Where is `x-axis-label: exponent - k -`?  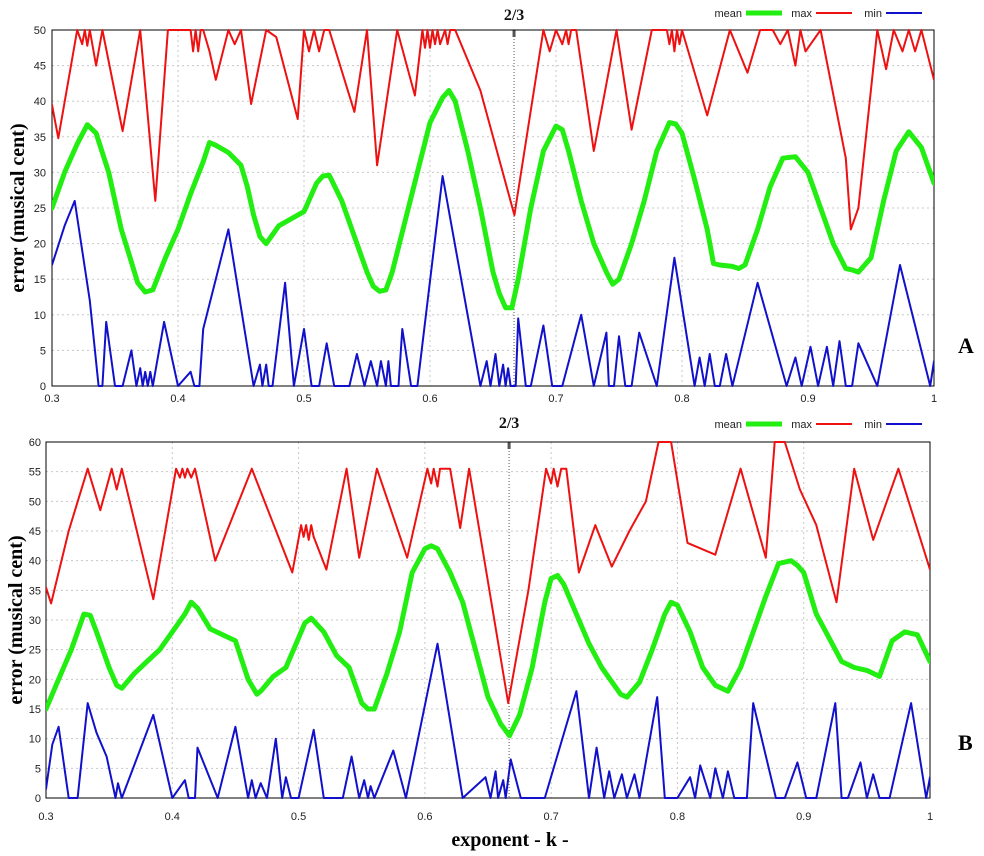
x-axis-label: exponent - k - is located at coordinates (509, 840).